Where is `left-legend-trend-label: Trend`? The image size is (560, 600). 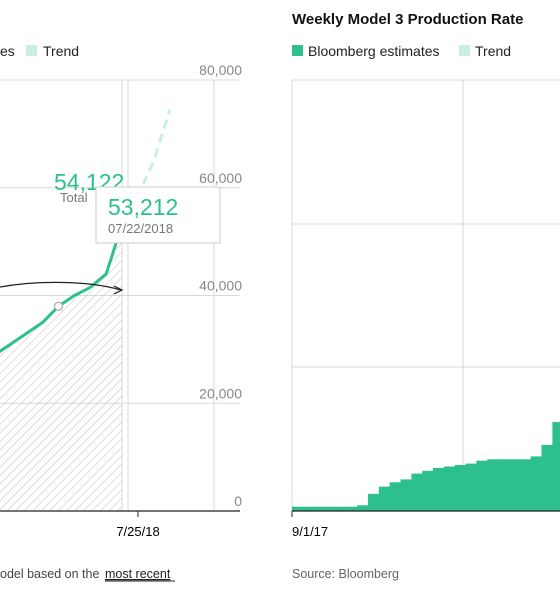 left-legend-trend-label: Trend is located at coordinates (61, 51).